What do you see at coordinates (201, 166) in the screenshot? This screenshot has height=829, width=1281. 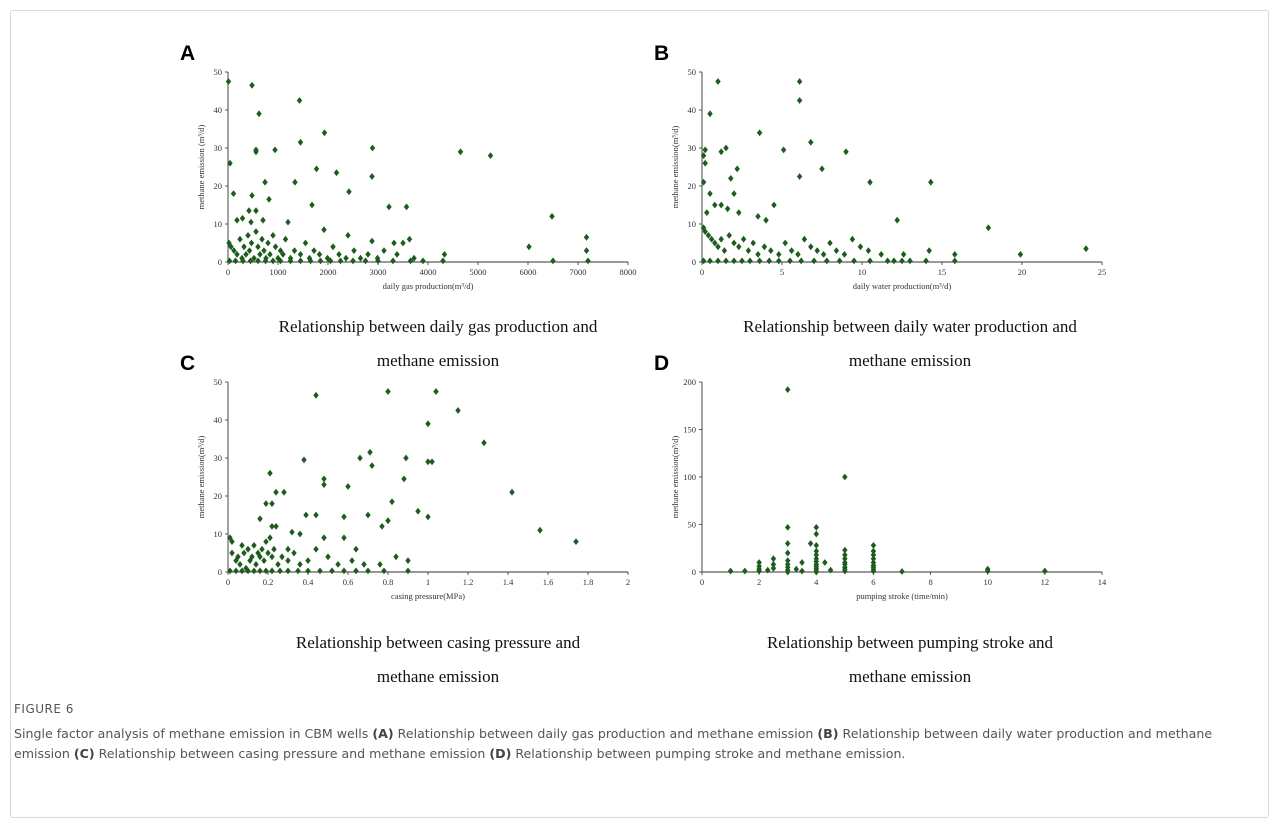 I see `y-axis-label: methane emission (m³/d)` at bounding box center [201, 166].